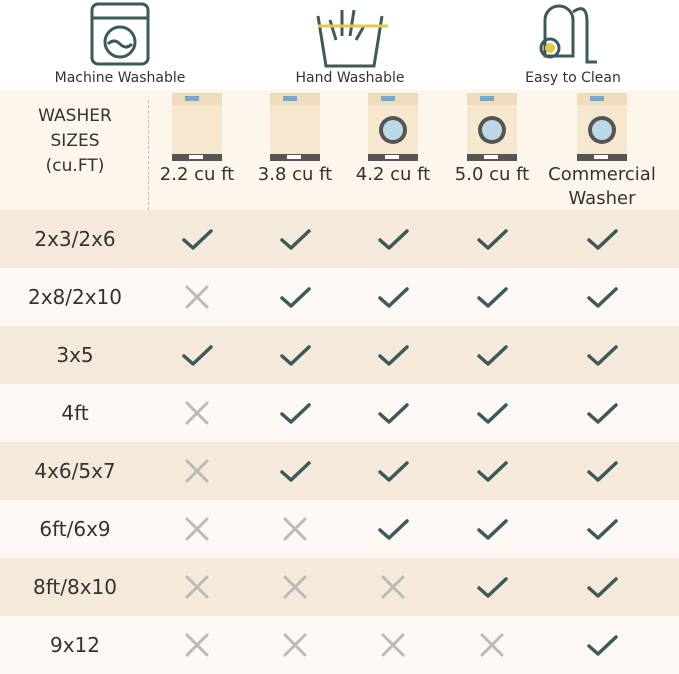  Describe the element at coordinates (295, 174) in the screenshot. I see `column-header: 3.8 cu ft` at that location.